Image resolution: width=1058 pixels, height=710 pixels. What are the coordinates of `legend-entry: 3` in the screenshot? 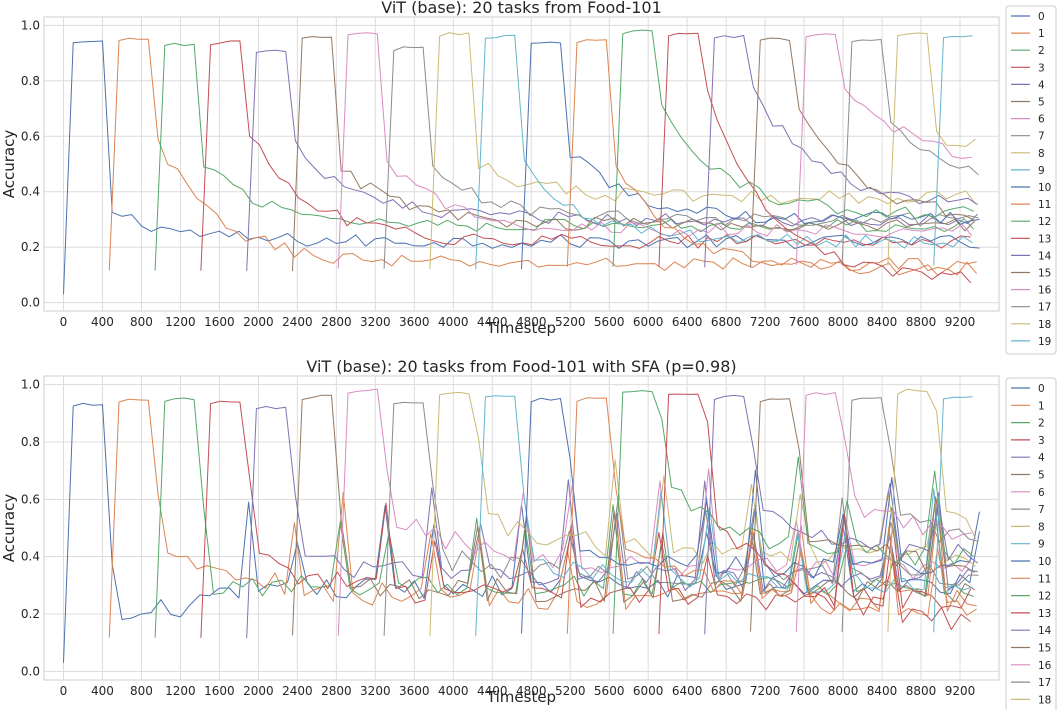 It's located at (1041, 441).